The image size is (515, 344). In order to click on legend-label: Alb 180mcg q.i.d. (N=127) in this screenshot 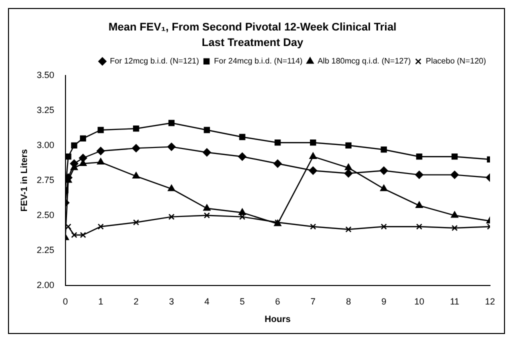, I will do `click(365, 61)`.